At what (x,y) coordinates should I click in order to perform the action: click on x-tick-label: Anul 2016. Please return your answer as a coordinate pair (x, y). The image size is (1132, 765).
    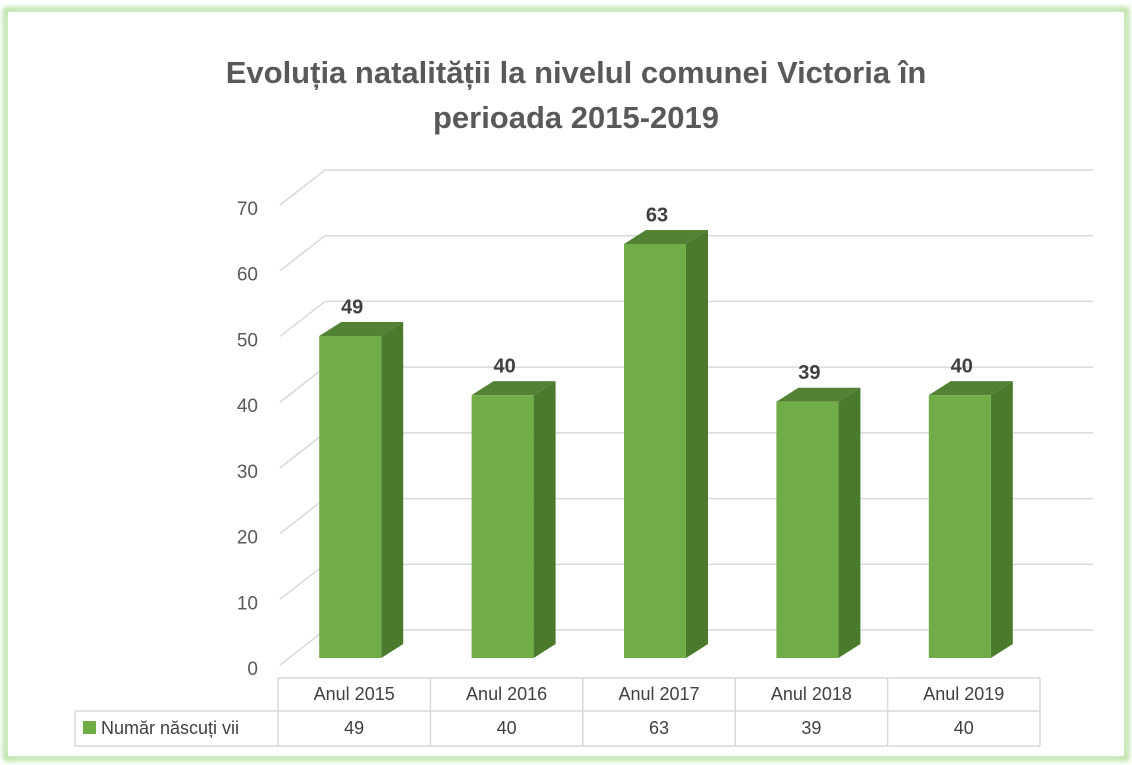
    Looking at the image, I should click on (506, 694).